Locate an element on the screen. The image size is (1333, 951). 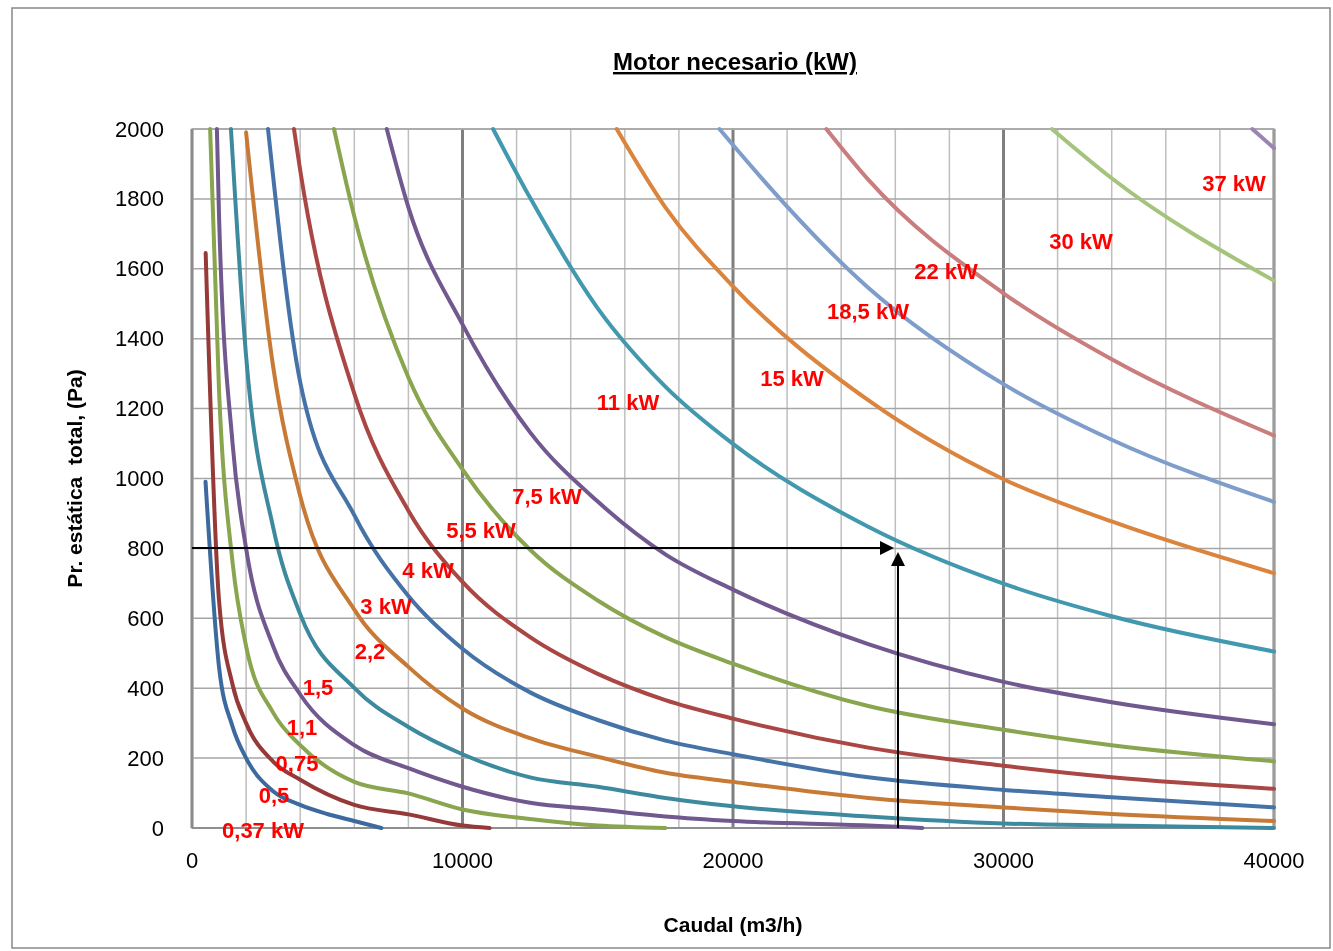
x-tick-label: 0 is located at coordinates (192, 860).